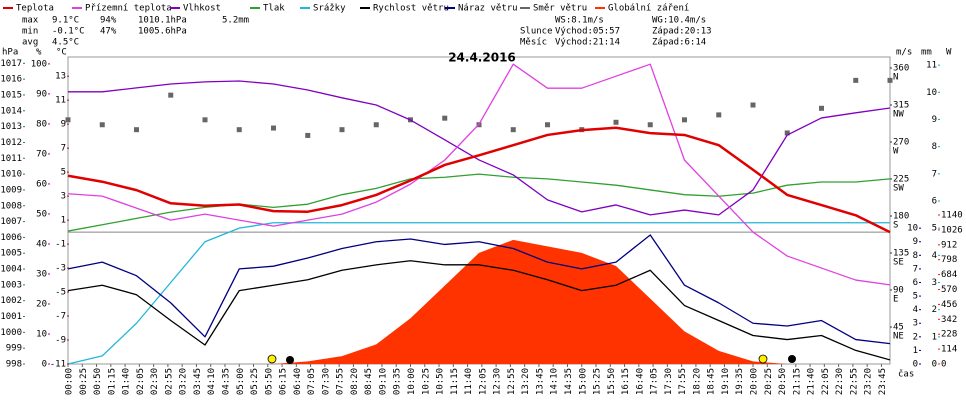 This screenshot has width=966, height=400. I want to click on compass-label: SE, so click(898, 263).